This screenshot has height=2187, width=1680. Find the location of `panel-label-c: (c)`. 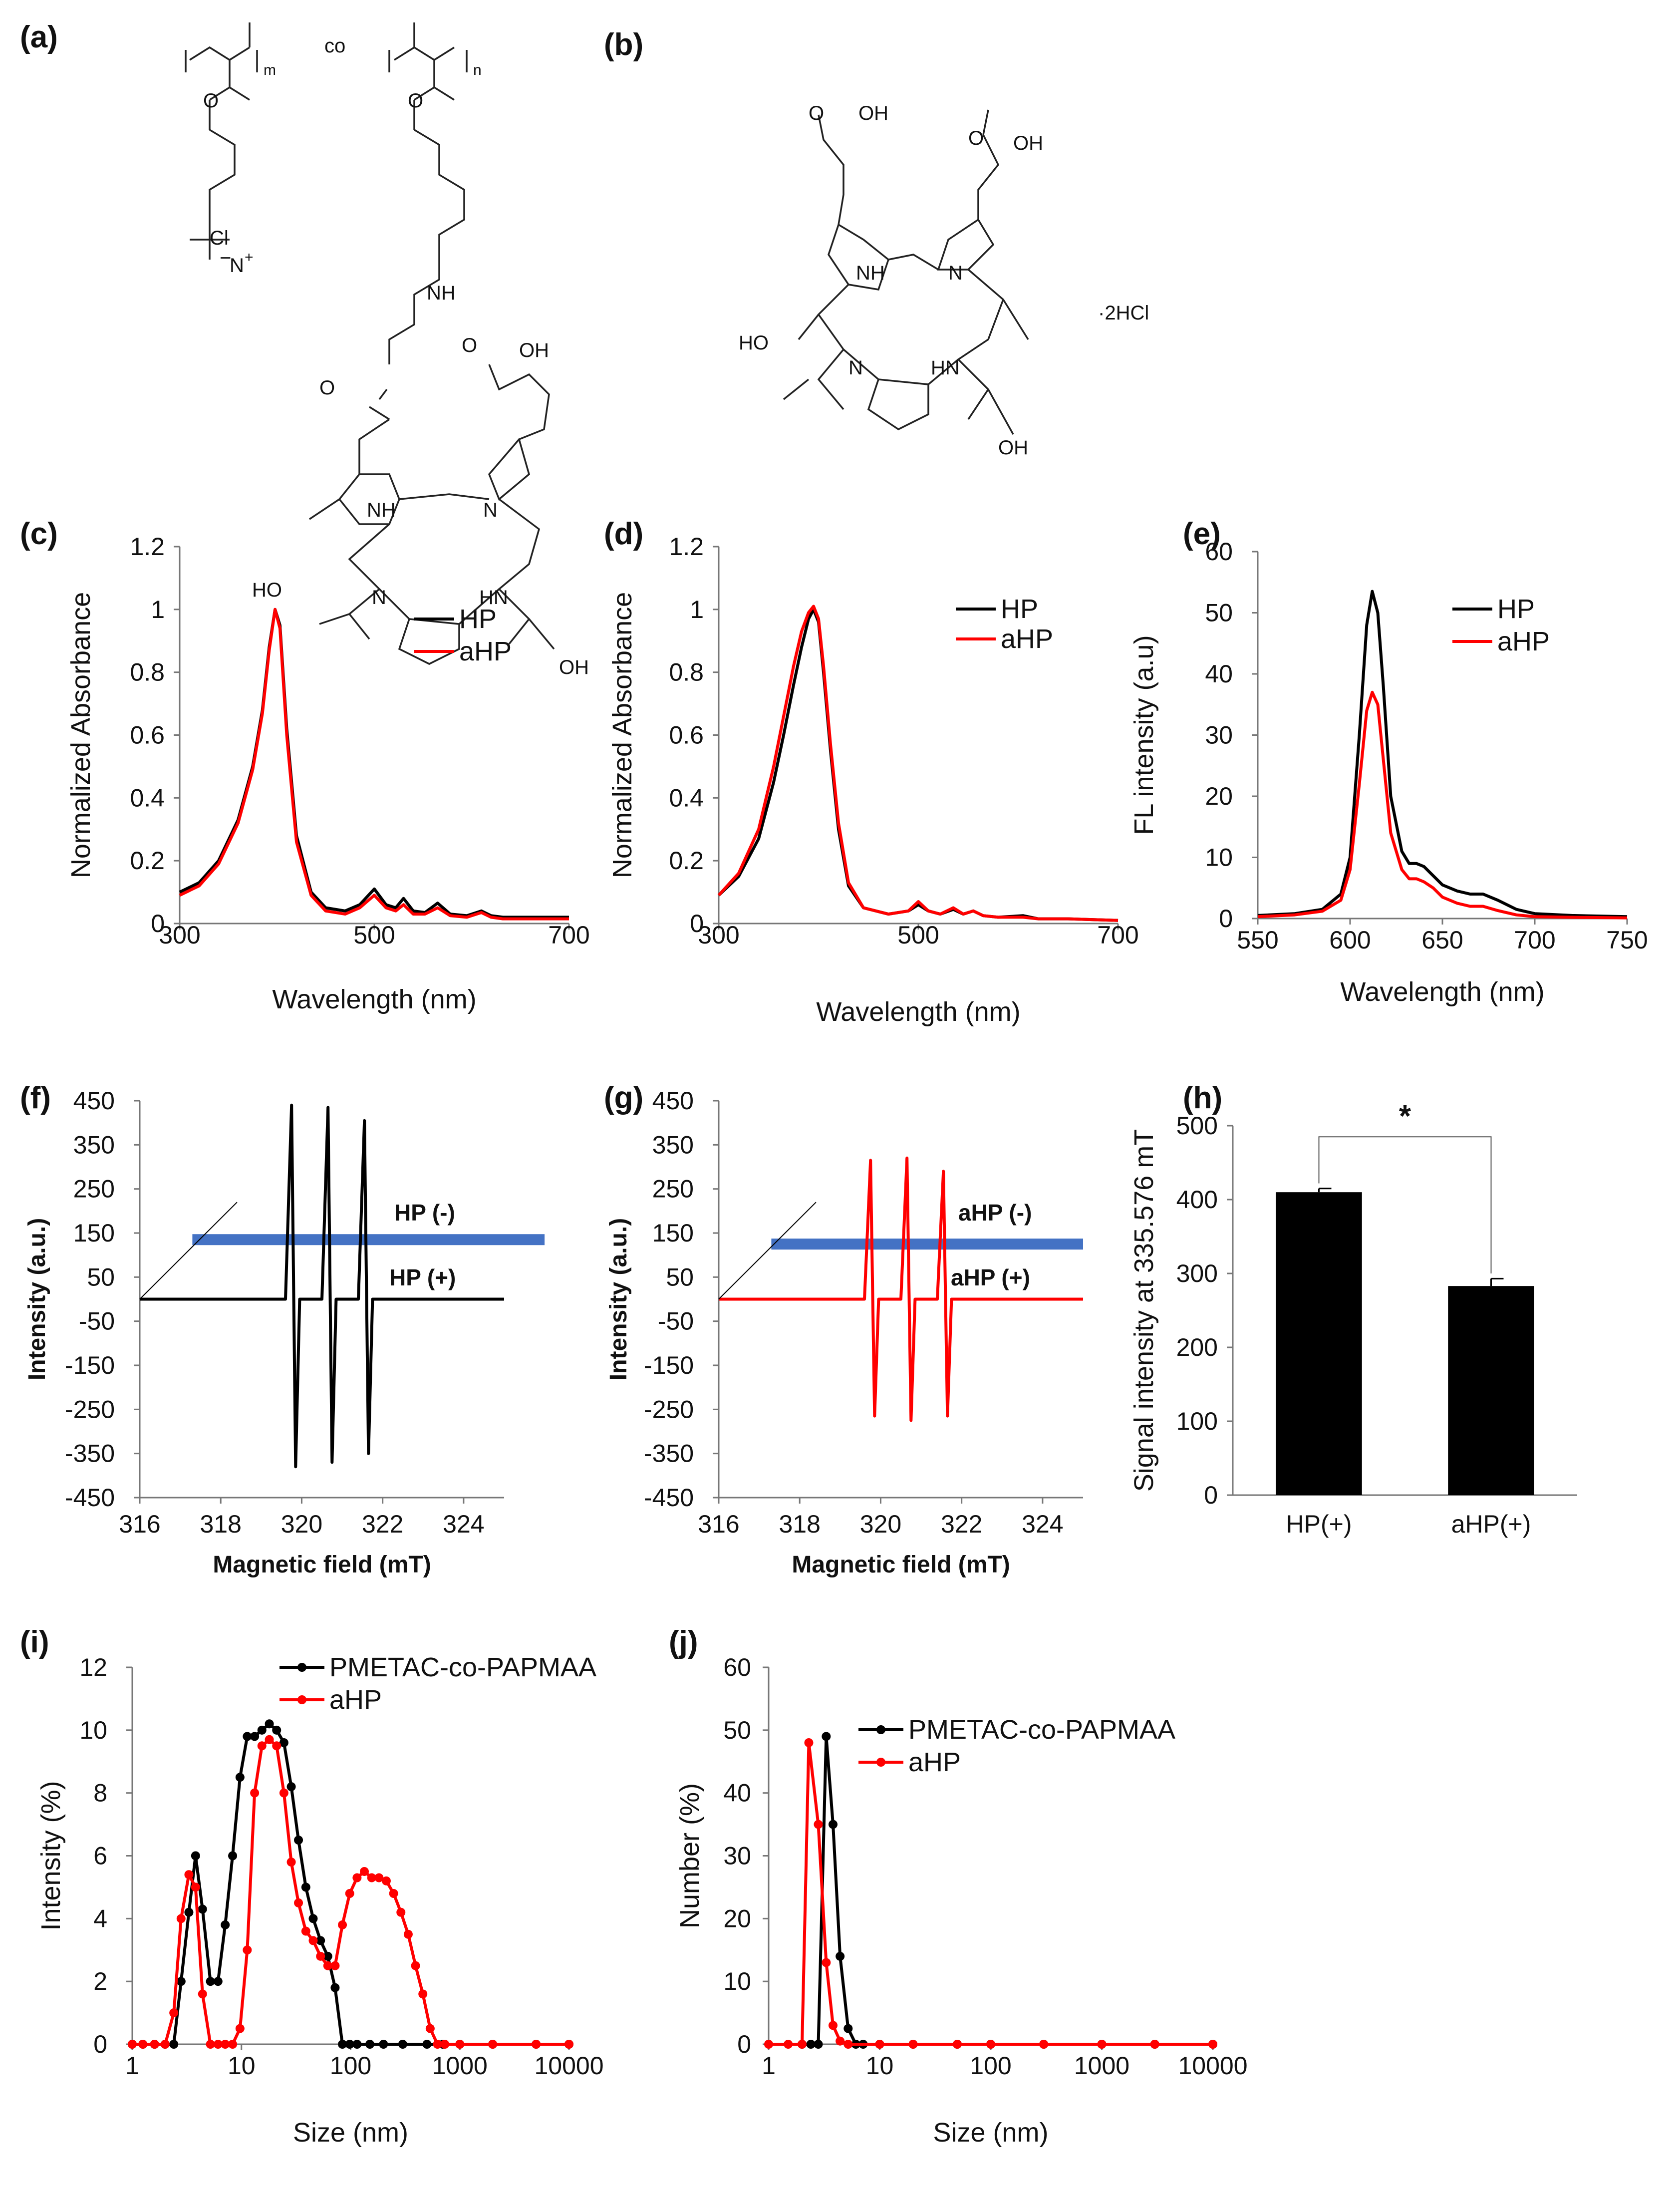

panel-label-c: (c) is located at coordinates (39, 534).